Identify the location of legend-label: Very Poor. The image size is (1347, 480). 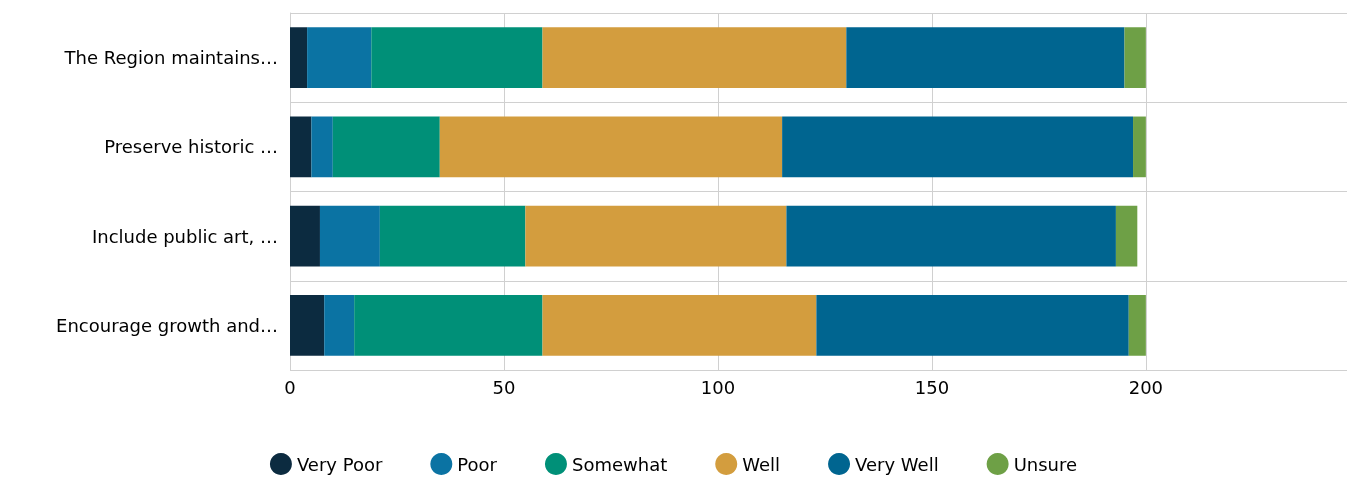
(339, 464).